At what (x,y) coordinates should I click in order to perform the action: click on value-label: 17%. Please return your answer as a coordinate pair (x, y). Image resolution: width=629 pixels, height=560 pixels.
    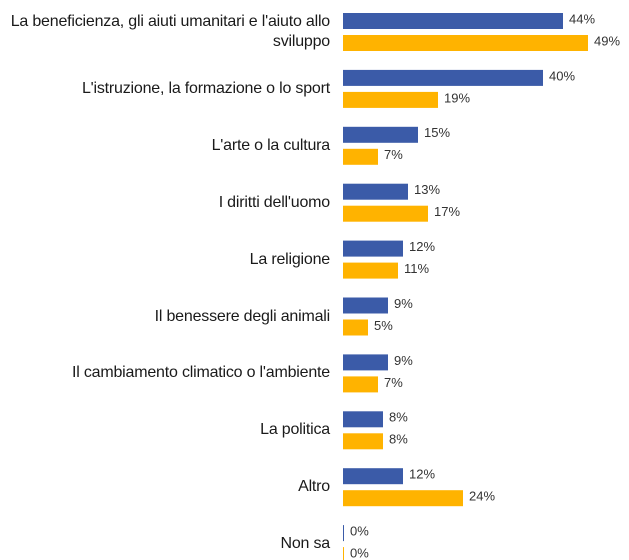
    Looking at the image, I should click on (447, 211).